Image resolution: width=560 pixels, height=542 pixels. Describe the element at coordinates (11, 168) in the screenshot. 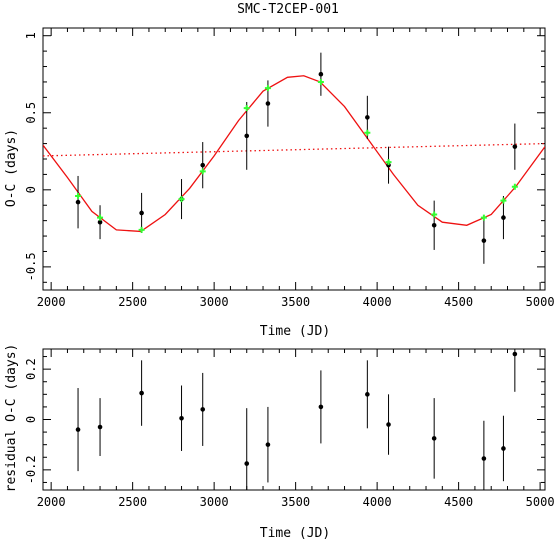

I see `oc-y-axis-label: O-C (days)` at that location.